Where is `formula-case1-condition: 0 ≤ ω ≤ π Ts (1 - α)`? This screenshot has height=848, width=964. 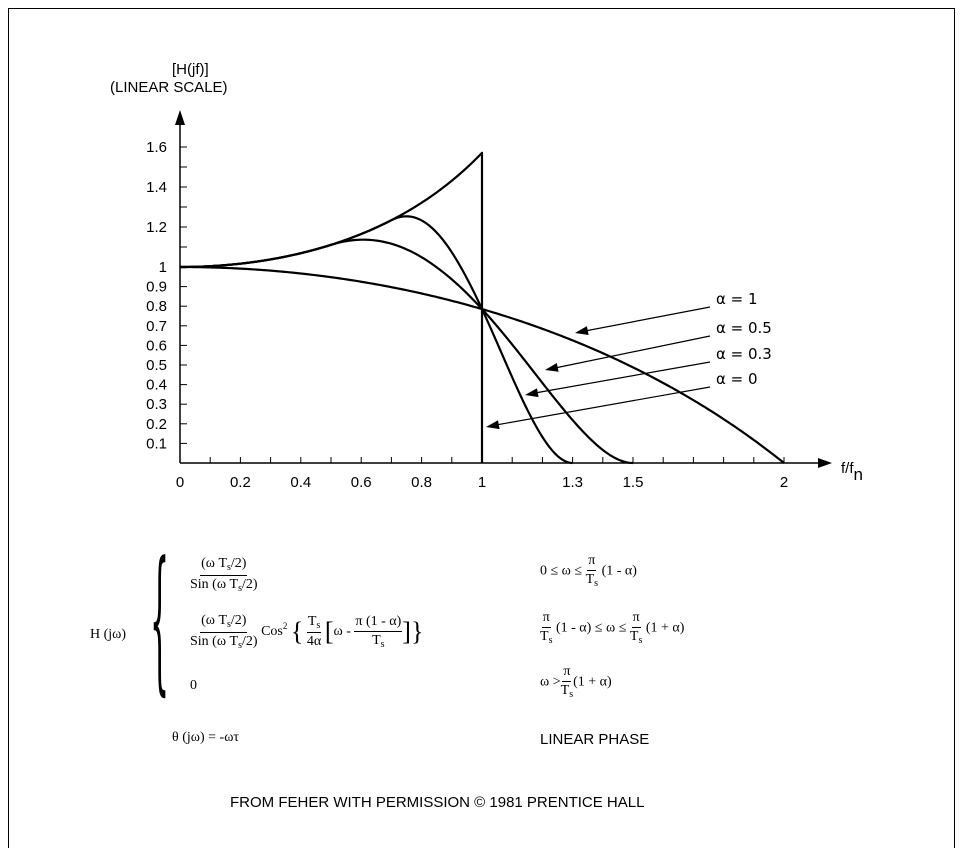
formula-case1-condition: 0 ≤ ω ≤ π Ts (1 - α) is located at coordinates (588, 571).